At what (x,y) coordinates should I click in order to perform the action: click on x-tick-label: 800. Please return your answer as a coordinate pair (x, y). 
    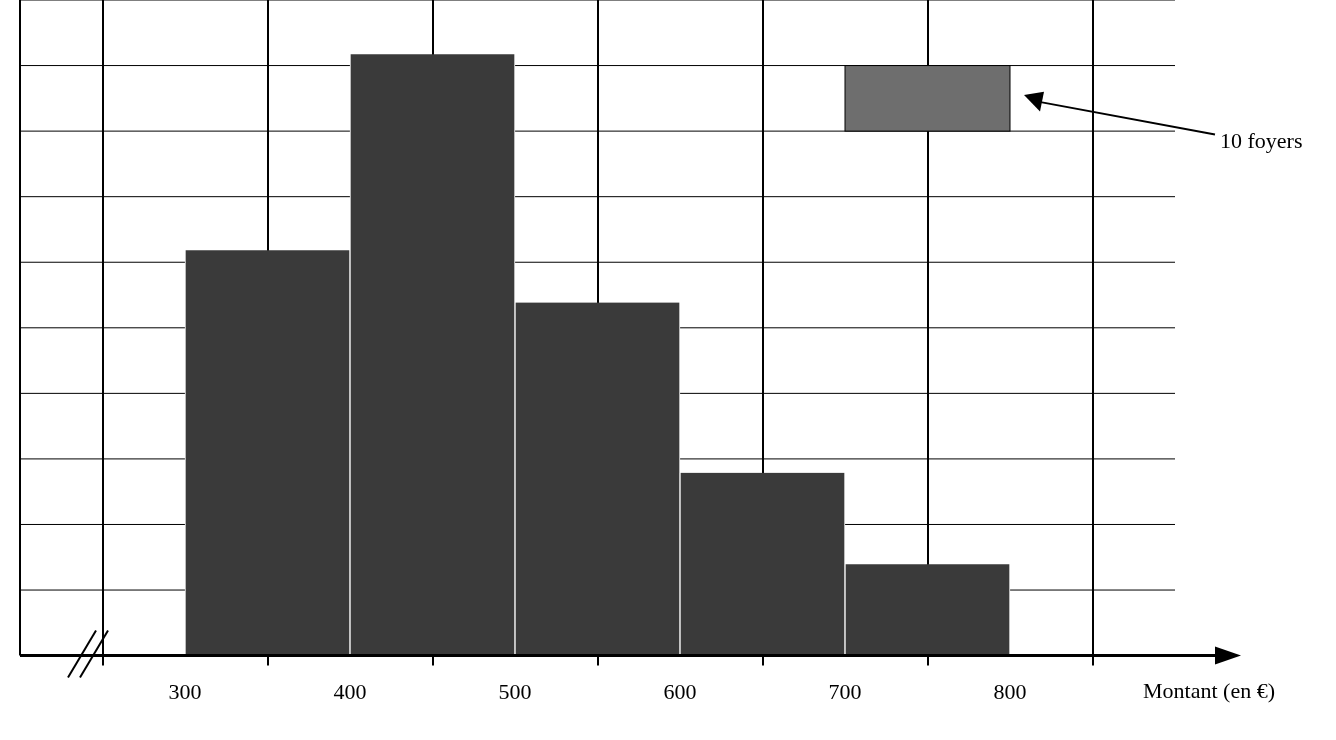
    Looking at the image, I should click on (1010, 691).